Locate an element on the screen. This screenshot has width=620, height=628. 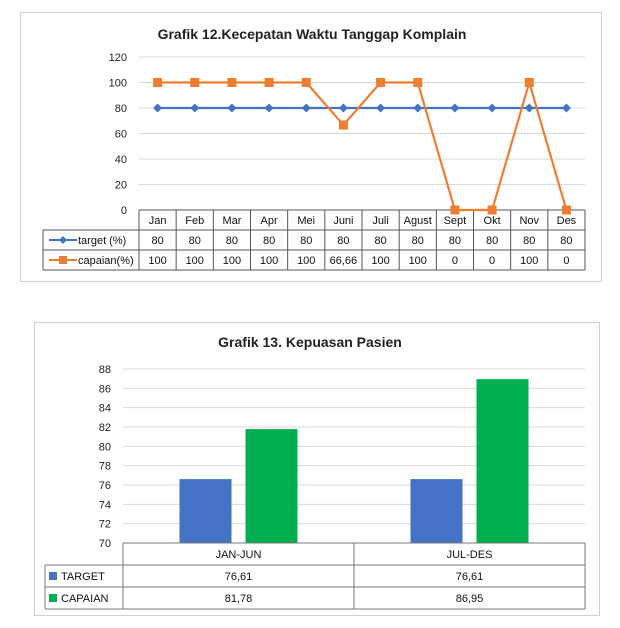
x-tick-label: Apr is located at coordinates (269, 221).